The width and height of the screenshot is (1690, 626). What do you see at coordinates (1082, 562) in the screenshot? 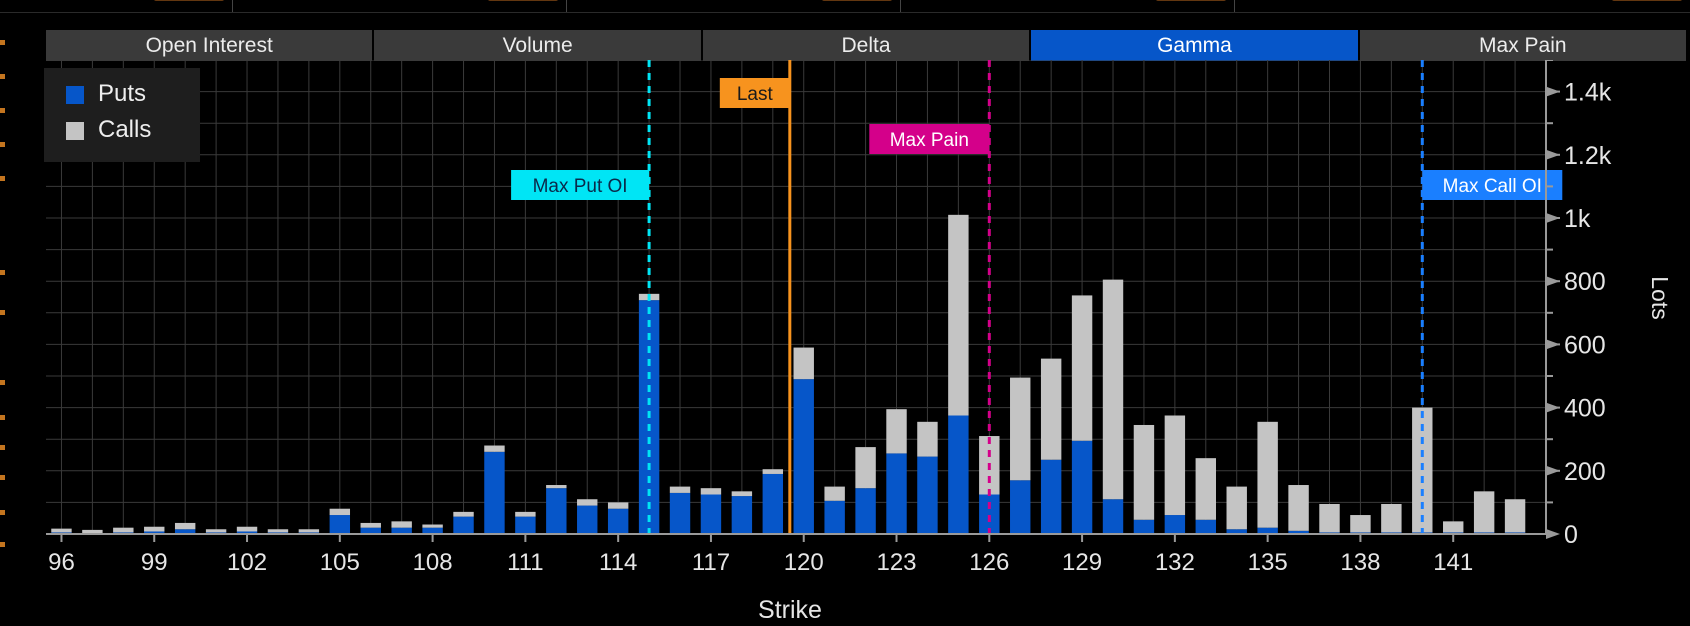
I see `x-tick-label-129: 129` at bounding box center [1082, 562].